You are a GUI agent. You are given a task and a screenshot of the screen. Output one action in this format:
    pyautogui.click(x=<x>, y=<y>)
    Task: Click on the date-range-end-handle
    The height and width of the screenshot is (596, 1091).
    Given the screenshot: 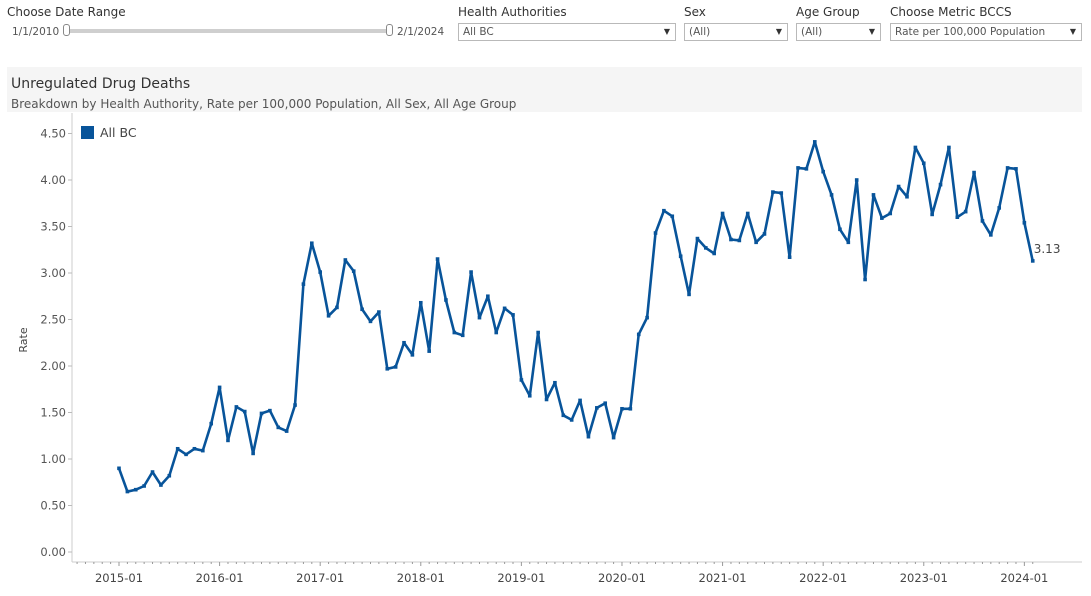 What is the action you would take?
    pyautogui.click(x=389, y=30)
    